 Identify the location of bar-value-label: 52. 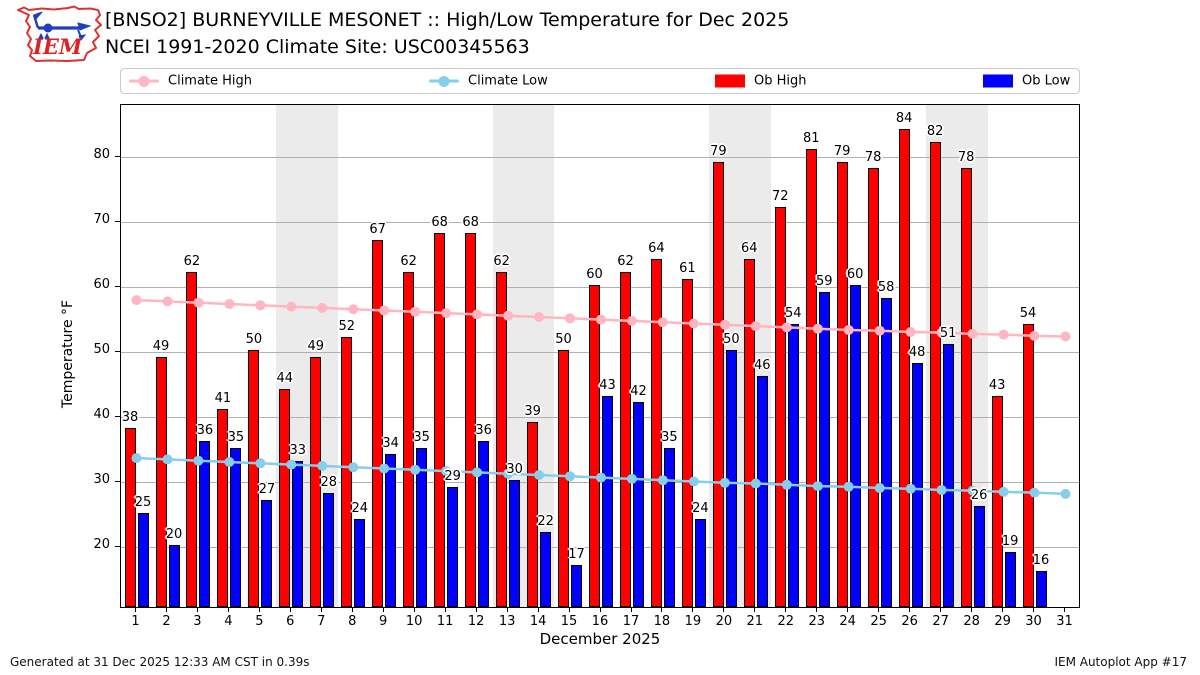
(347, 327).